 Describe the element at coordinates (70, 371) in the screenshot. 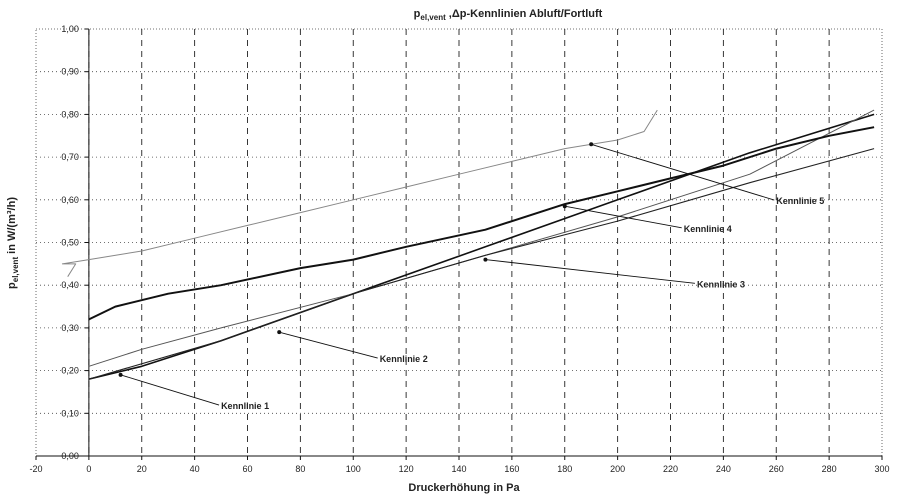

I see `y-tick-label: 0,20` at that location.